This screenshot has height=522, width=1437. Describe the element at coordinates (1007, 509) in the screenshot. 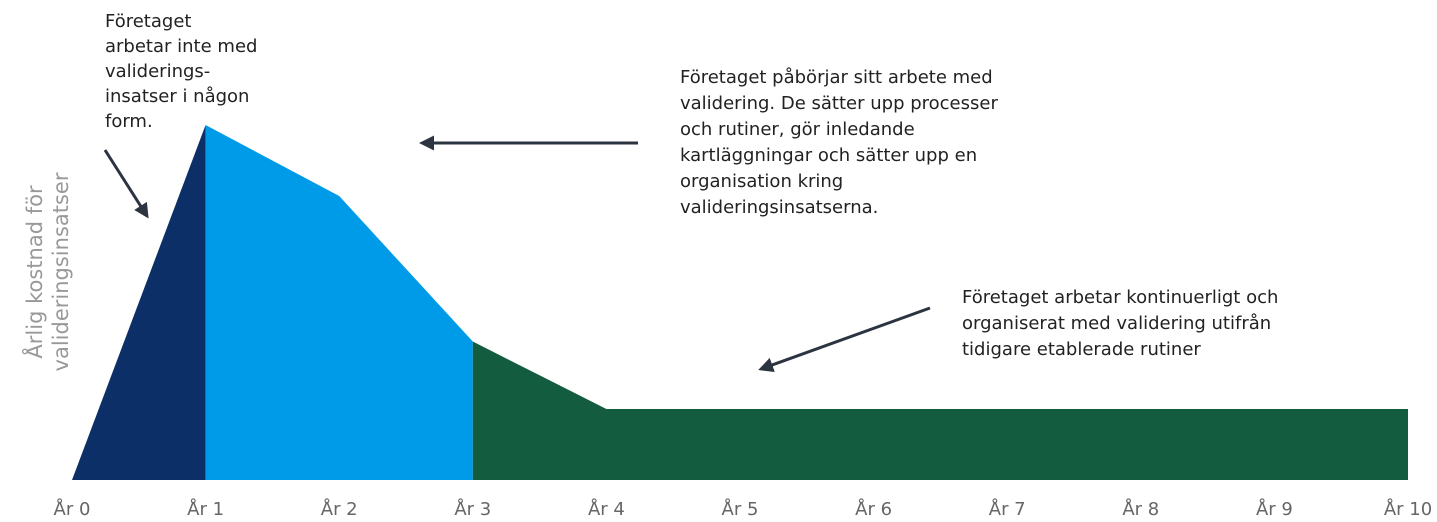

I see `x-tick-label: År 7` at that location.